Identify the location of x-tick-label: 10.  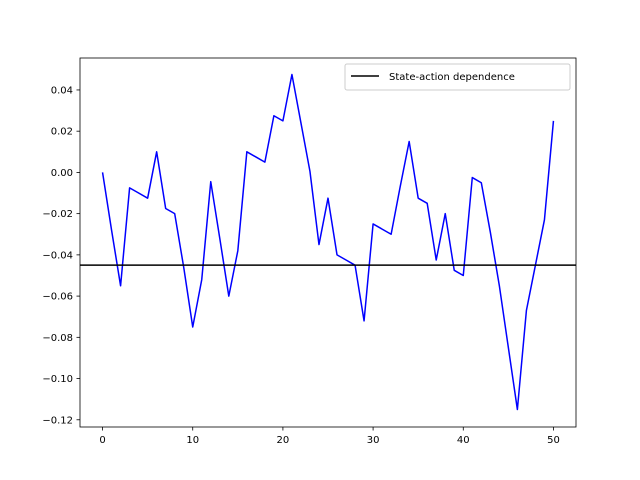
(192, 440).